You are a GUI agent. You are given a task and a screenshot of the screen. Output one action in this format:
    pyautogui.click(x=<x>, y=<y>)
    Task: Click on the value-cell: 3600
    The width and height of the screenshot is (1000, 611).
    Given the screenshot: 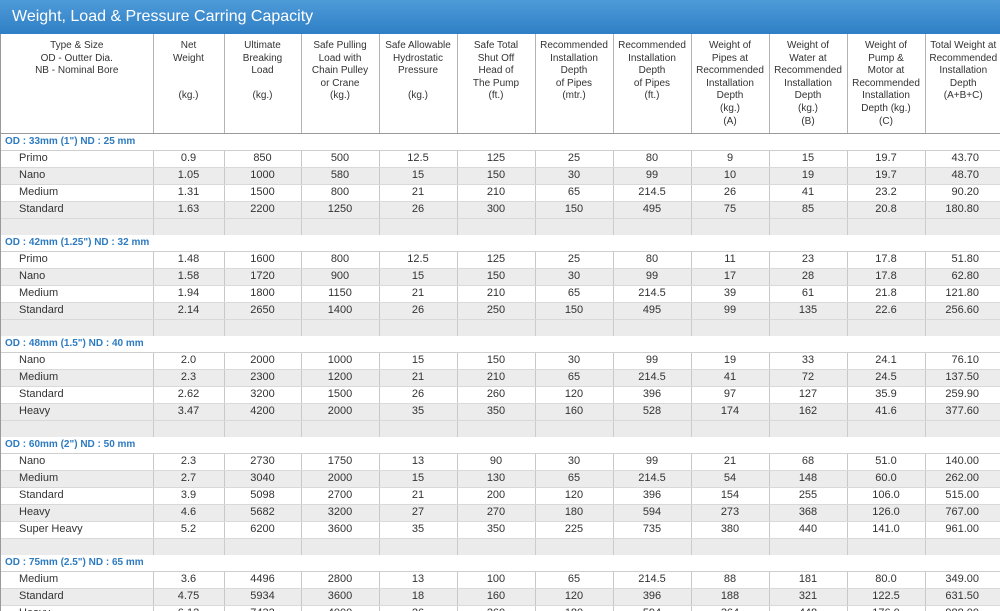 What is the action you would take?
    pyautogui.click(x=339, y=597)
    